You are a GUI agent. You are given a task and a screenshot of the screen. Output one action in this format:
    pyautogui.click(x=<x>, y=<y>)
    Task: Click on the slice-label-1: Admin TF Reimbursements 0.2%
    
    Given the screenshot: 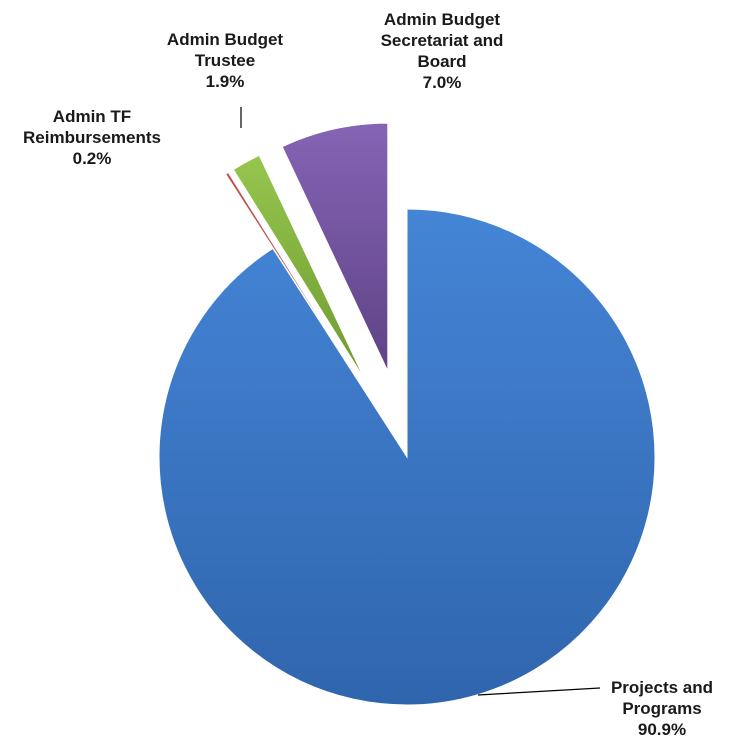 What is the action you would take?
    pyautogui.click(x=92, y=137)
    